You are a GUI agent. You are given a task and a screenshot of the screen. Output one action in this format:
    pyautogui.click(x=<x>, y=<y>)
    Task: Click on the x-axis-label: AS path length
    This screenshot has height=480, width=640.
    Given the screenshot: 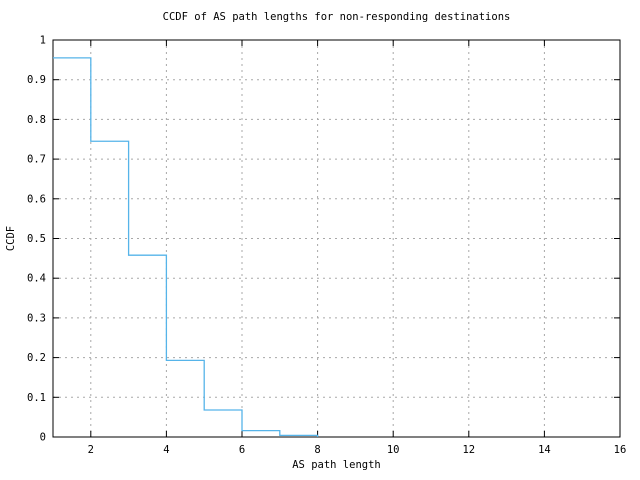 What is the action you would take?
    pyautogui.click(x=336, y=465)
    